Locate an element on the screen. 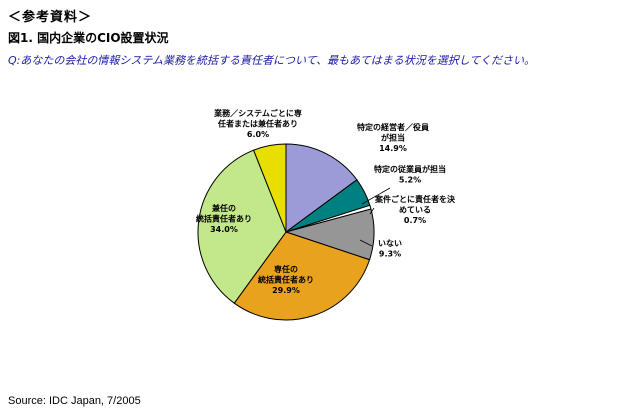  slice-label-5: 兼任の統括責任者あり 34.0% is located at coordinates (224, 218).